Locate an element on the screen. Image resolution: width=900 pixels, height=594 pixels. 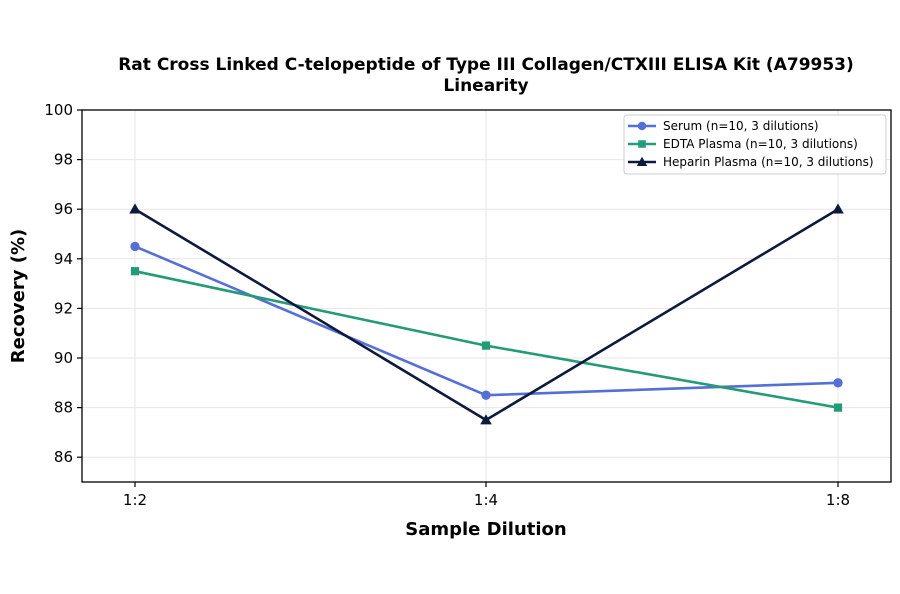
x-tick-label: 1:2 is located at coordinates (135, 500).